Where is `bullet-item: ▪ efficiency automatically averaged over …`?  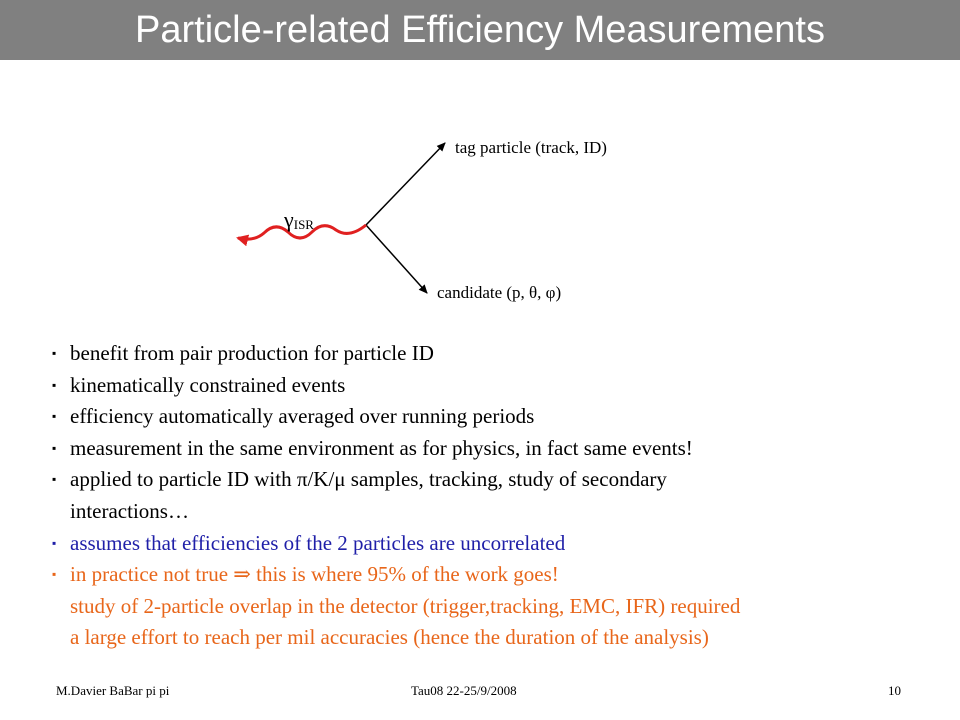
bullet-item: ▪ efficiency automatically averaged over … is located at coordinates (502, 417).